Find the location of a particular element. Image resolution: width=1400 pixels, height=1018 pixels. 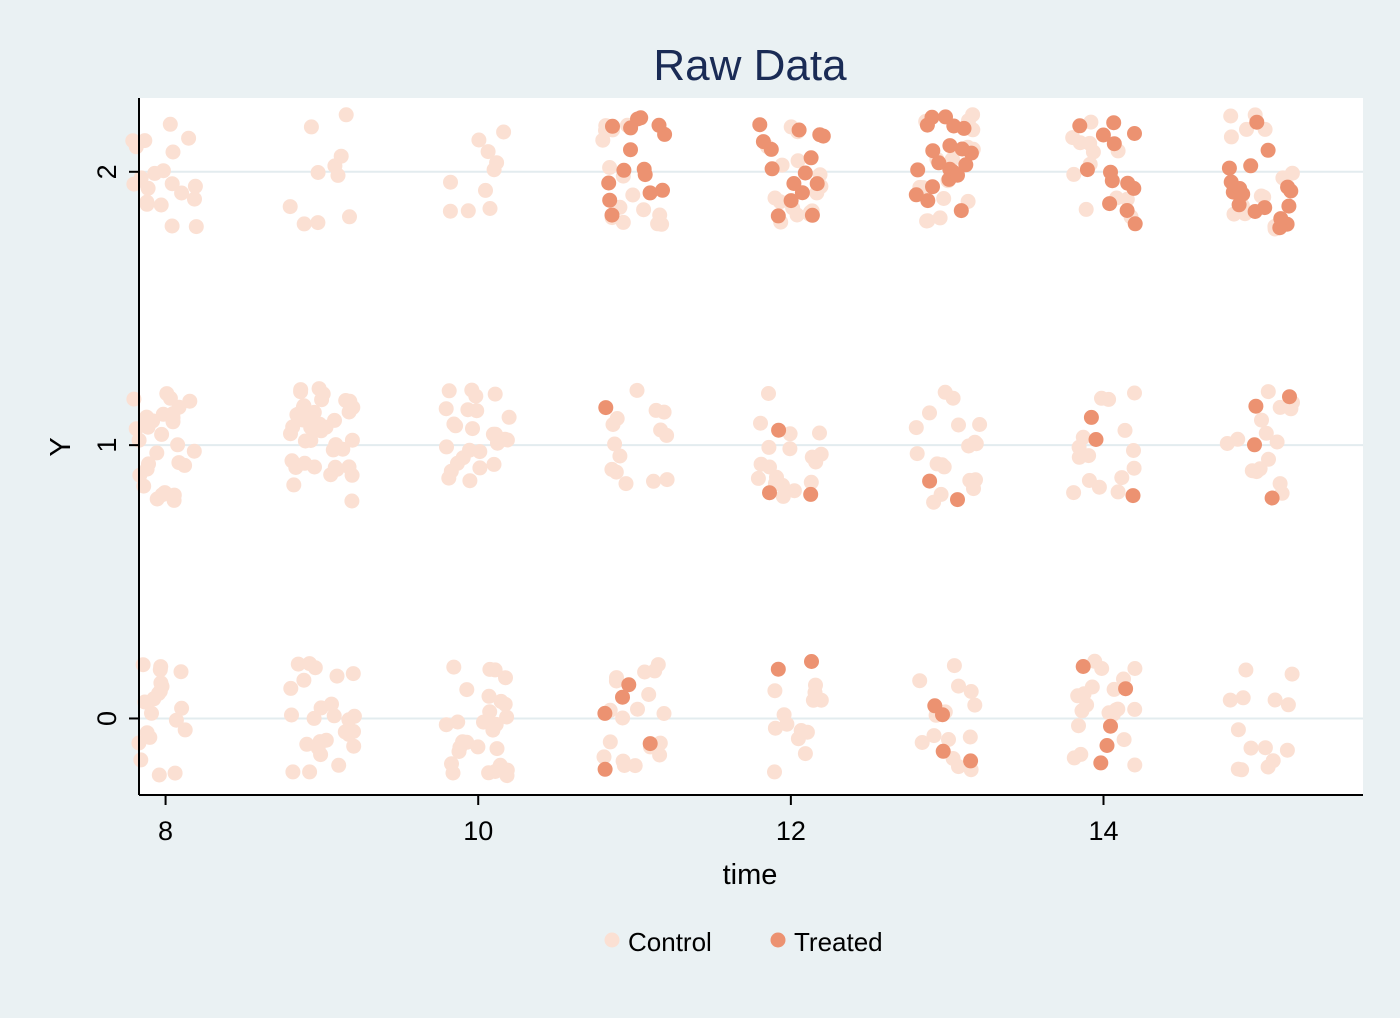

x-tick-label: 12 is located at coordinates (791, 831).